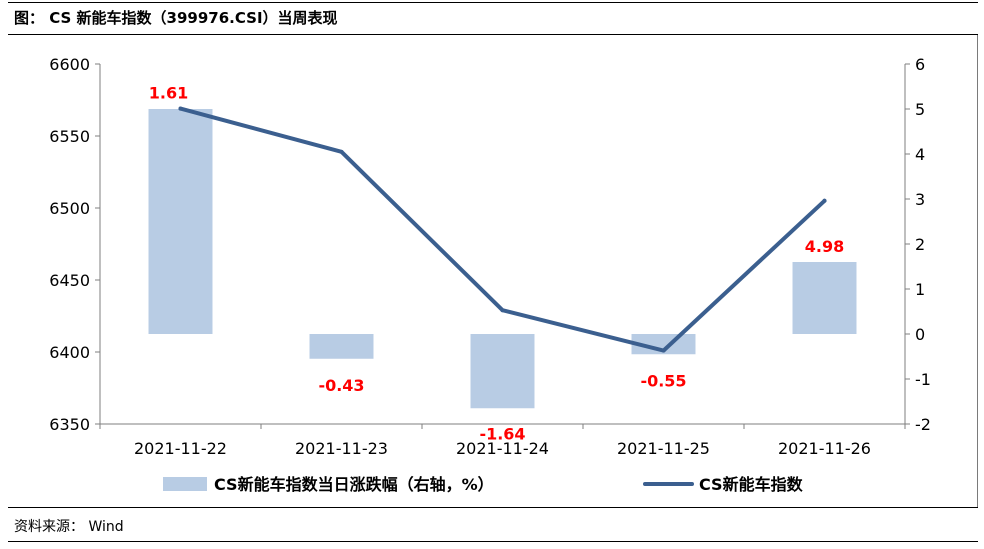  I want to click on chart-title: 图： CS 新能车指数（399976.CSI）当周表现, so click(176, 18).